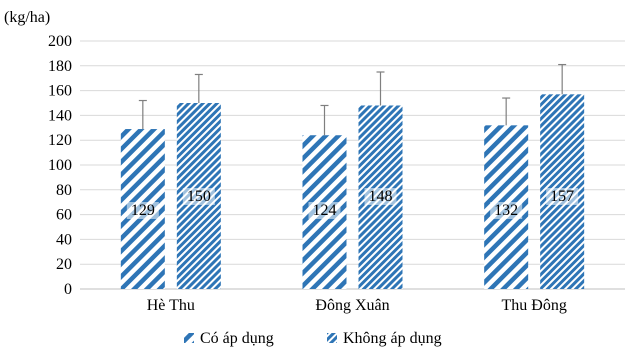  I want to click on x-tick-labels: Hè Thu Đông Xuân Thu Đông, so click(357, 305).